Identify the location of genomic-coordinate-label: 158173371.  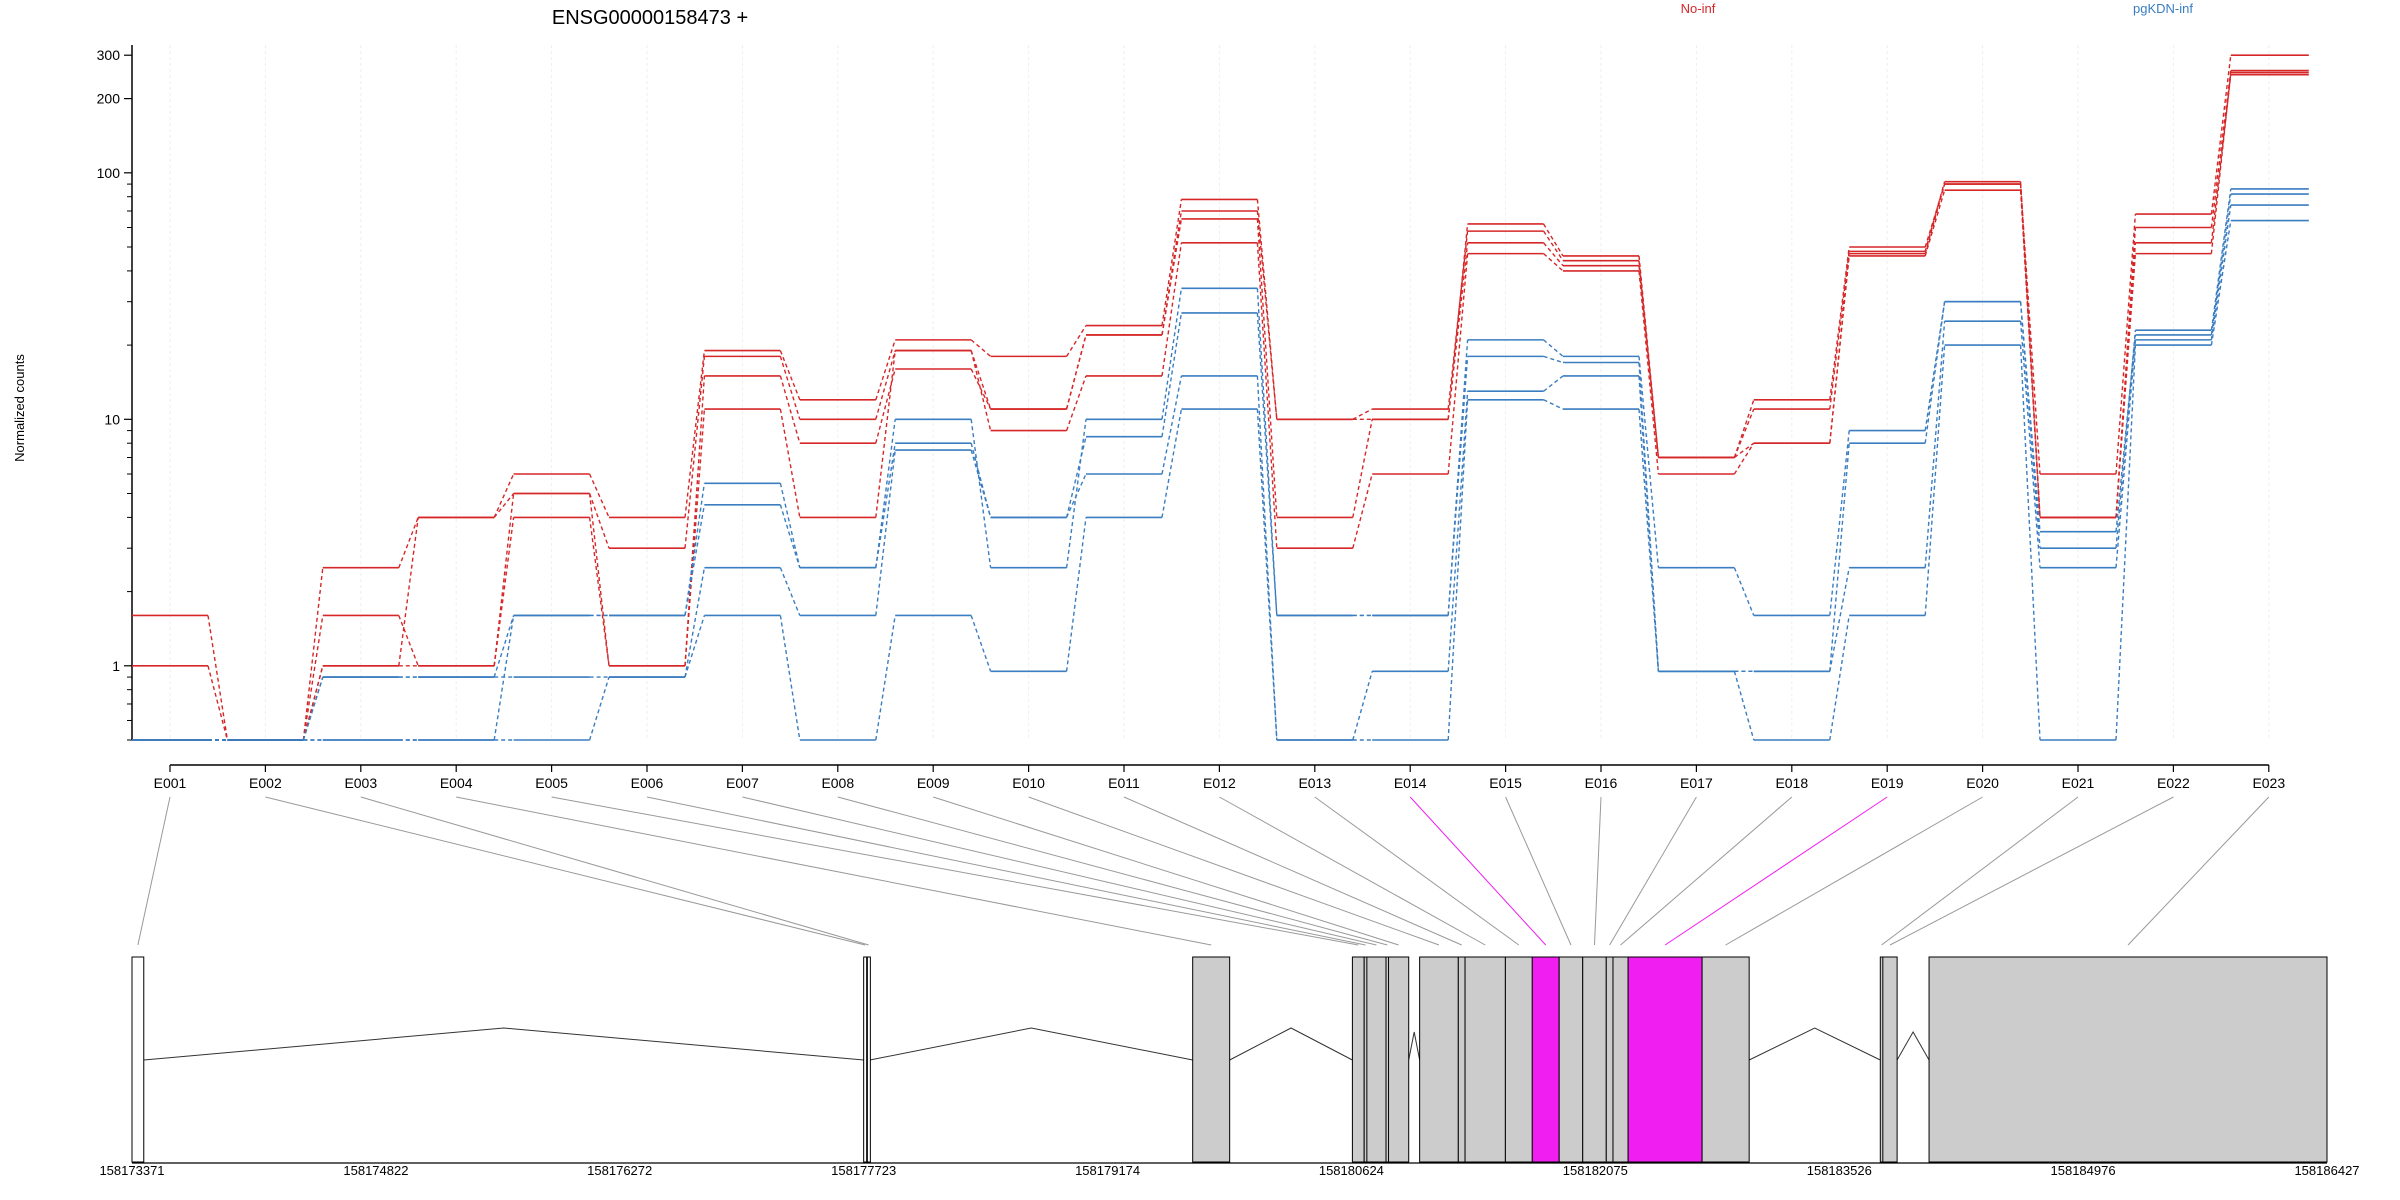
(131, 1170).